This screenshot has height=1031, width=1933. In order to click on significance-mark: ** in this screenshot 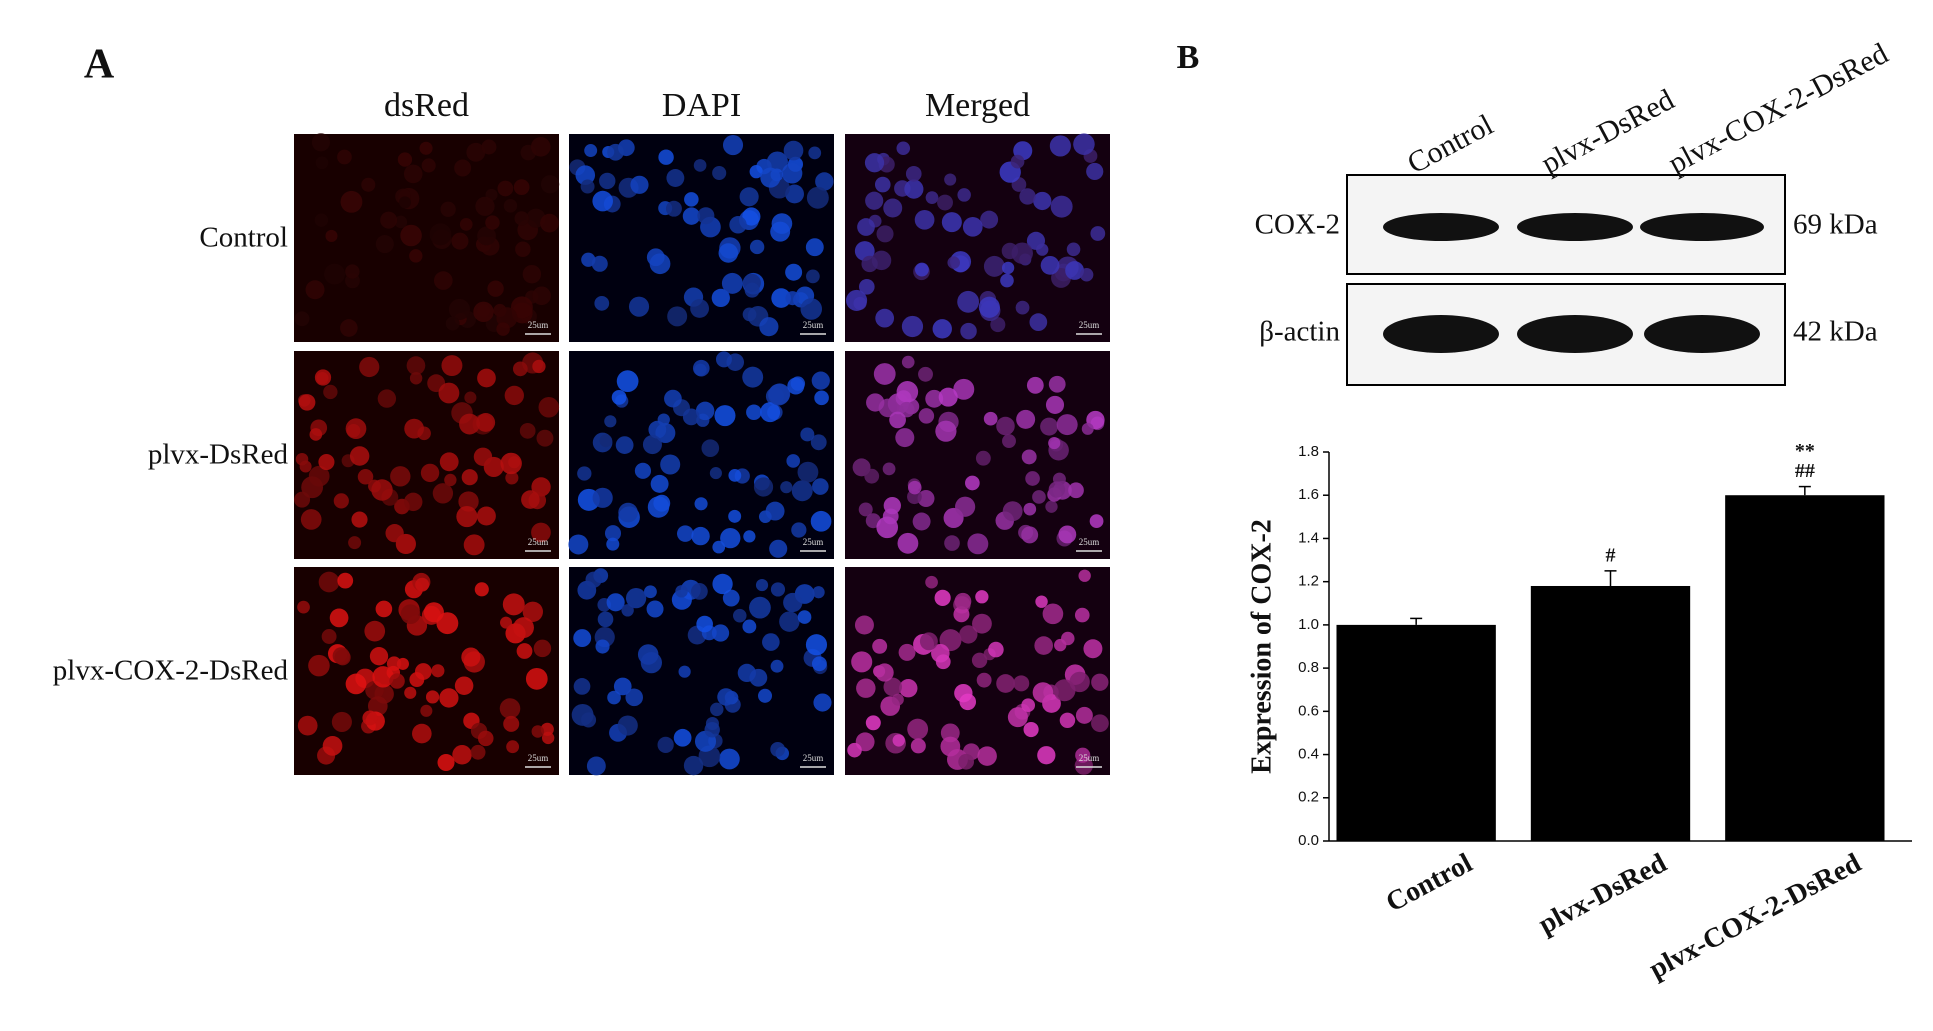, I will do `click(1805, 451)`.